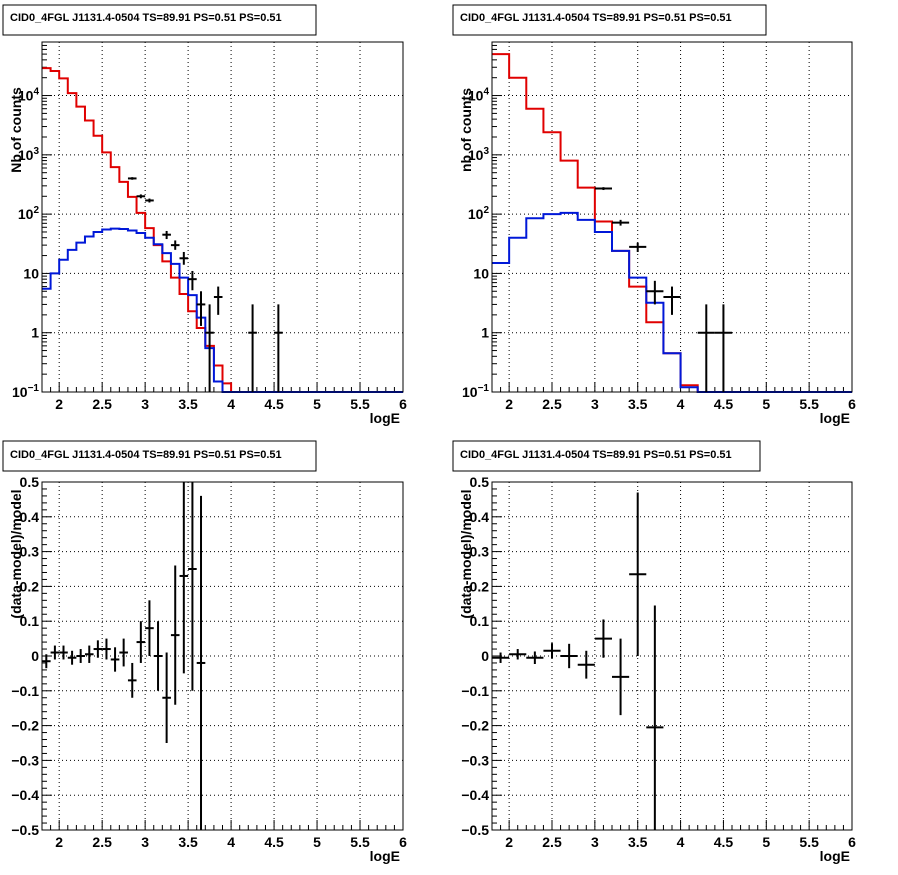  I want to click on y-tick-label: 1, so click(35, 333).